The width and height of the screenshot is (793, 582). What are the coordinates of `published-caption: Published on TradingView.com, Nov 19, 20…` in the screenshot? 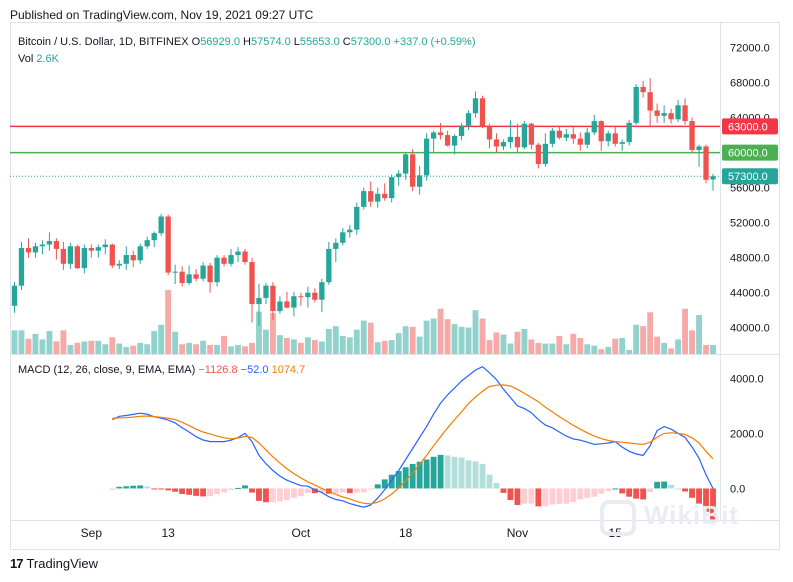 It's located at (162, 15).